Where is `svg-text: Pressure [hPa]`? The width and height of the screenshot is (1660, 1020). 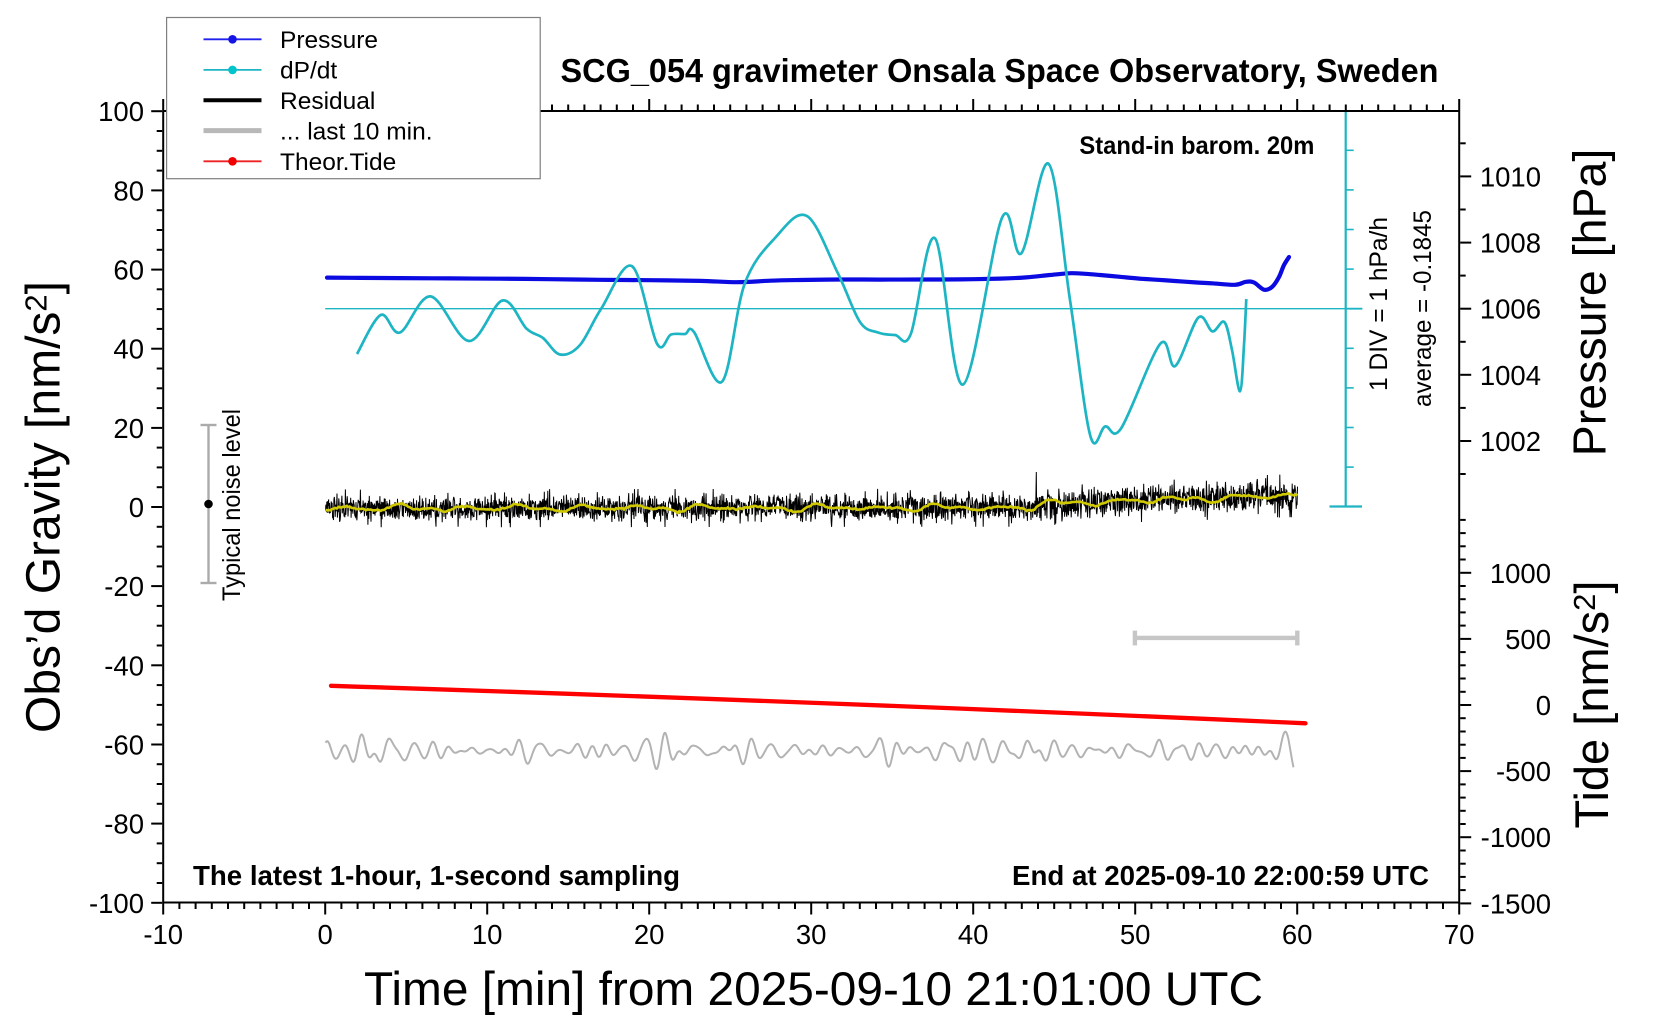
svg-text: Pressure [hPa] is located at coordinates (1590, 303).